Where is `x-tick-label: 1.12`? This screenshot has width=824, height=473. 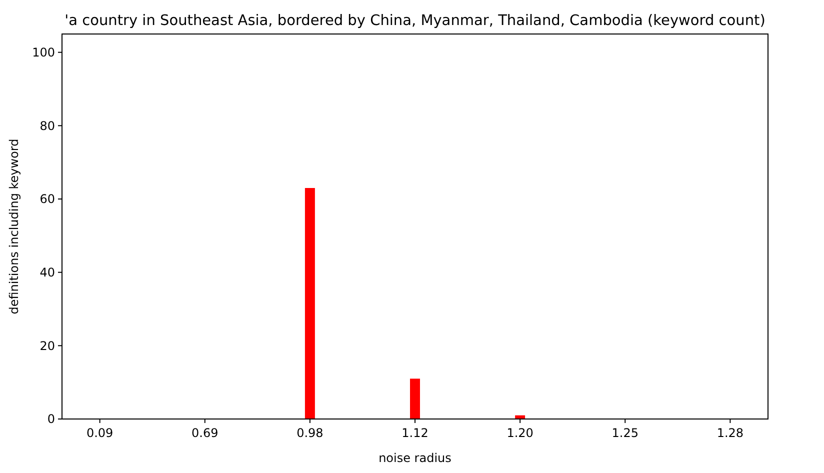 x-tick-label: 1.12 is located at coordinates (415, 433).